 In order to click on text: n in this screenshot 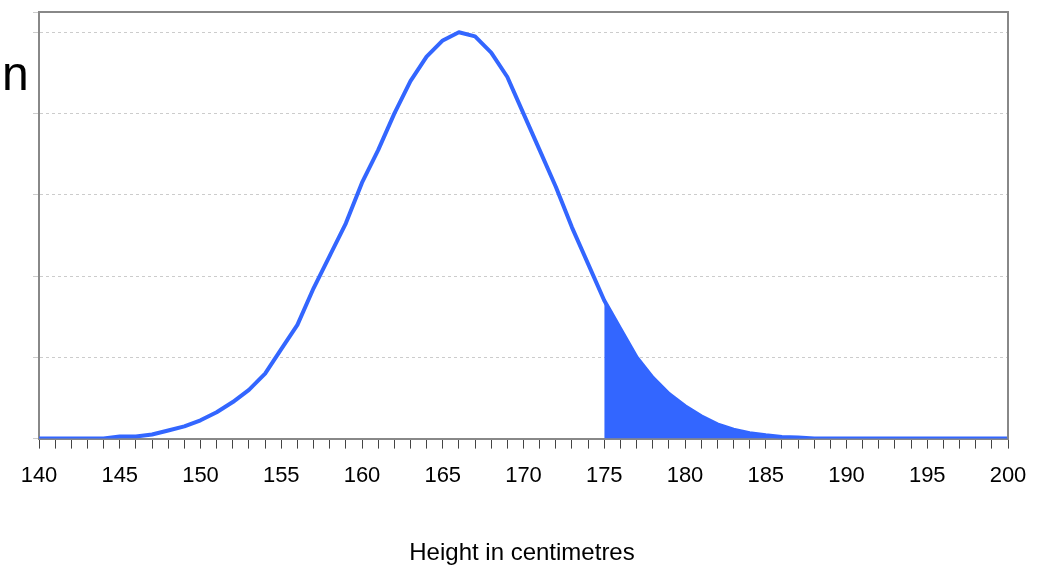, I will do `click(15, 73)`.